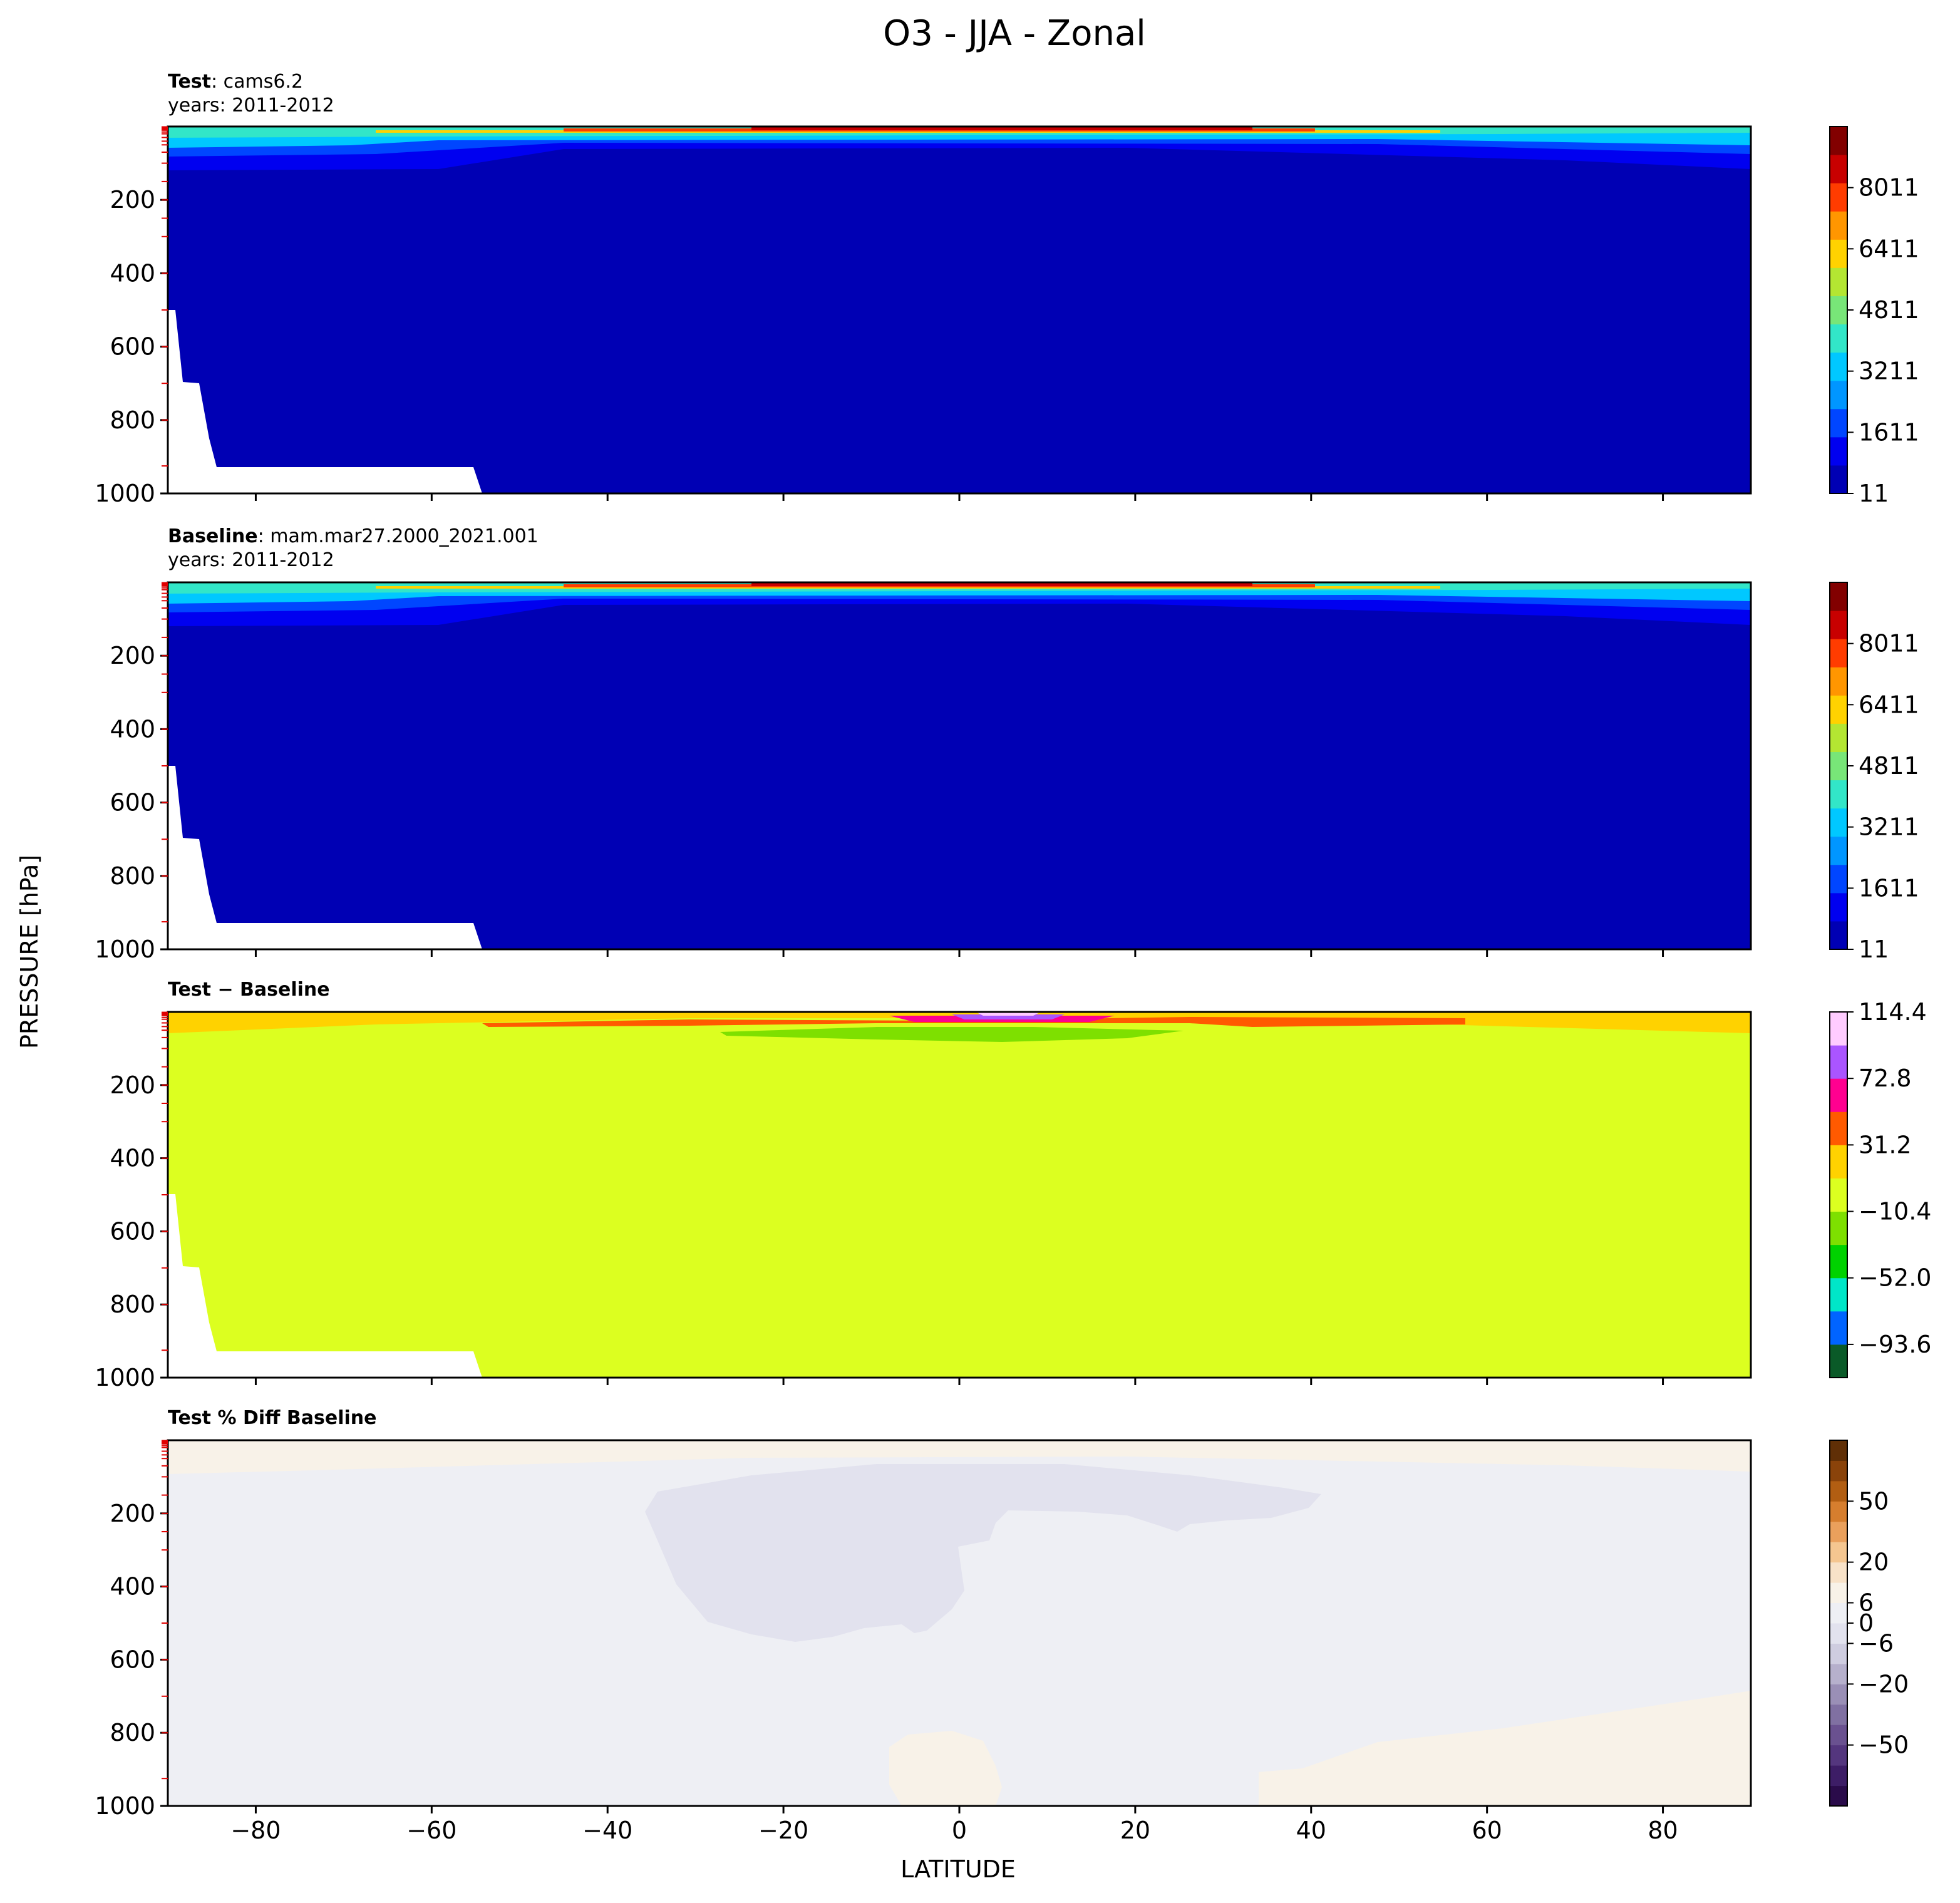  I want to click on colorbar-frame, so click(1838, 1194).